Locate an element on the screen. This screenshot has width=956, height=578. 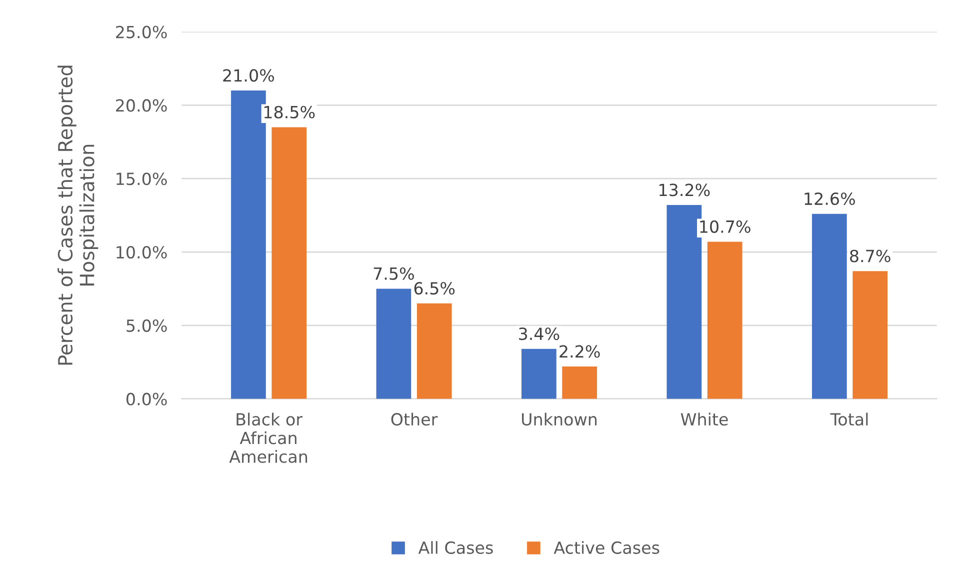
x-tick-label: Other is located at coordinates (414, 419).